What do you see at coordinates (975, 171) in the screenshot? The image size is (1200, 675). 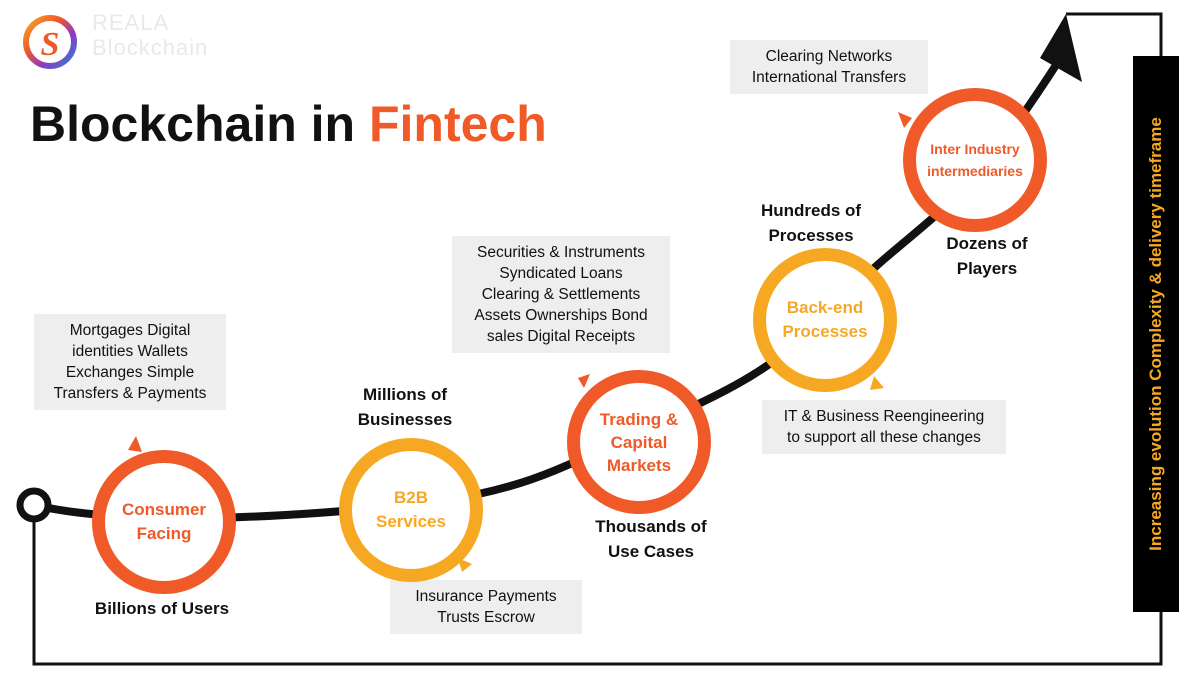 I see `stage-label: intermediaries` at bounding box center [975, 171].